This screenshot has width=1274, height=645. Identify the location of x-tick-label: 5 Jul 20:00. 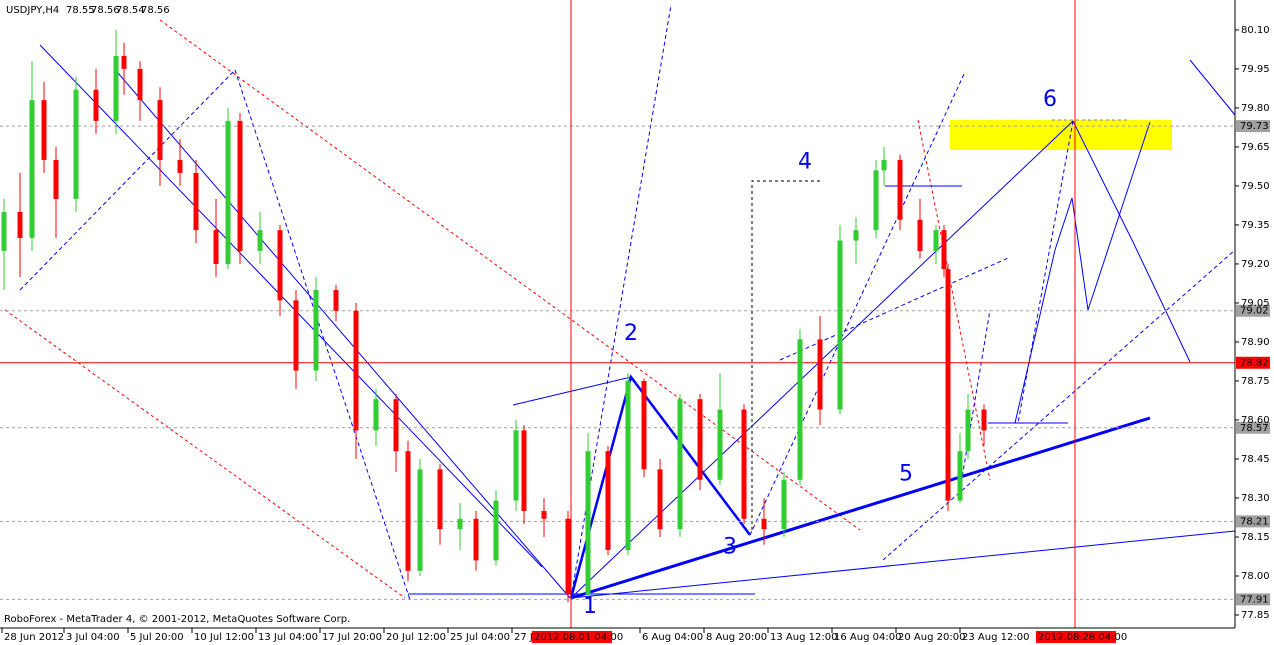
(157, 637).